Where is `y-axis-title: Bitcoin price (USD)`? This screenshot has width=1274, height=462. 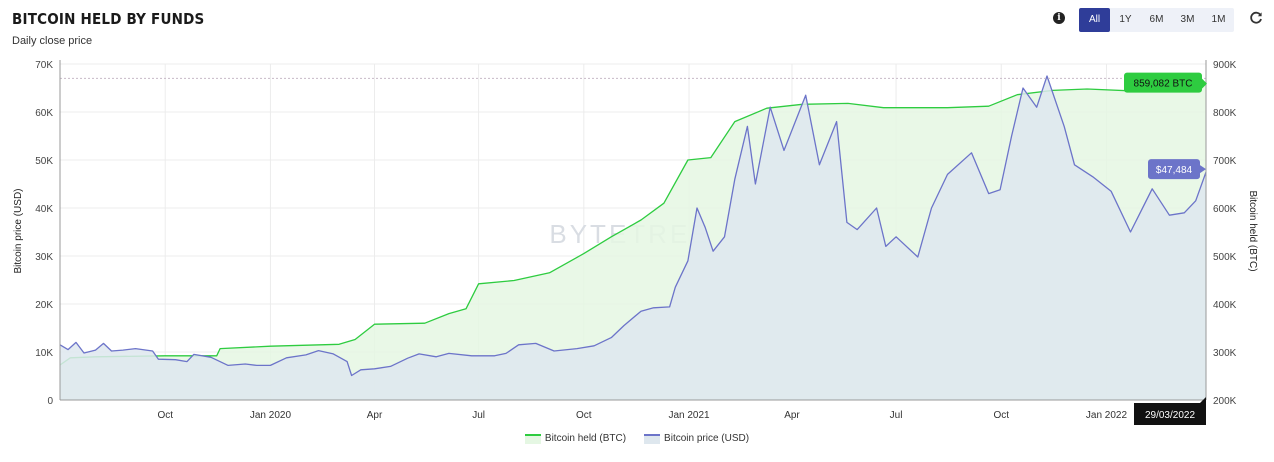
y-axis-title: Bitcoin price (USD) is located at coordinates (18, 230).